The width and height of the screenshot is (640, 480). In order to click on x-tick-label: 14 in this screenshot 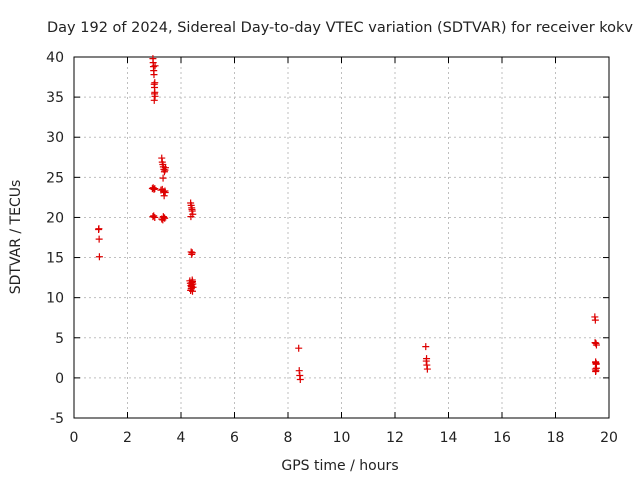, I will do `click(449, 438)`.